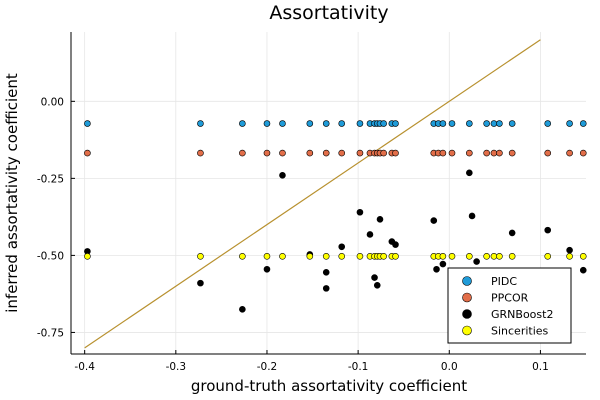 This screenshot has height=400, width=600. What do you see at coordinates (50, 333) in the screenshot?
I see `y-tick-label-3: -0.75` at bounding box center [50, 333].